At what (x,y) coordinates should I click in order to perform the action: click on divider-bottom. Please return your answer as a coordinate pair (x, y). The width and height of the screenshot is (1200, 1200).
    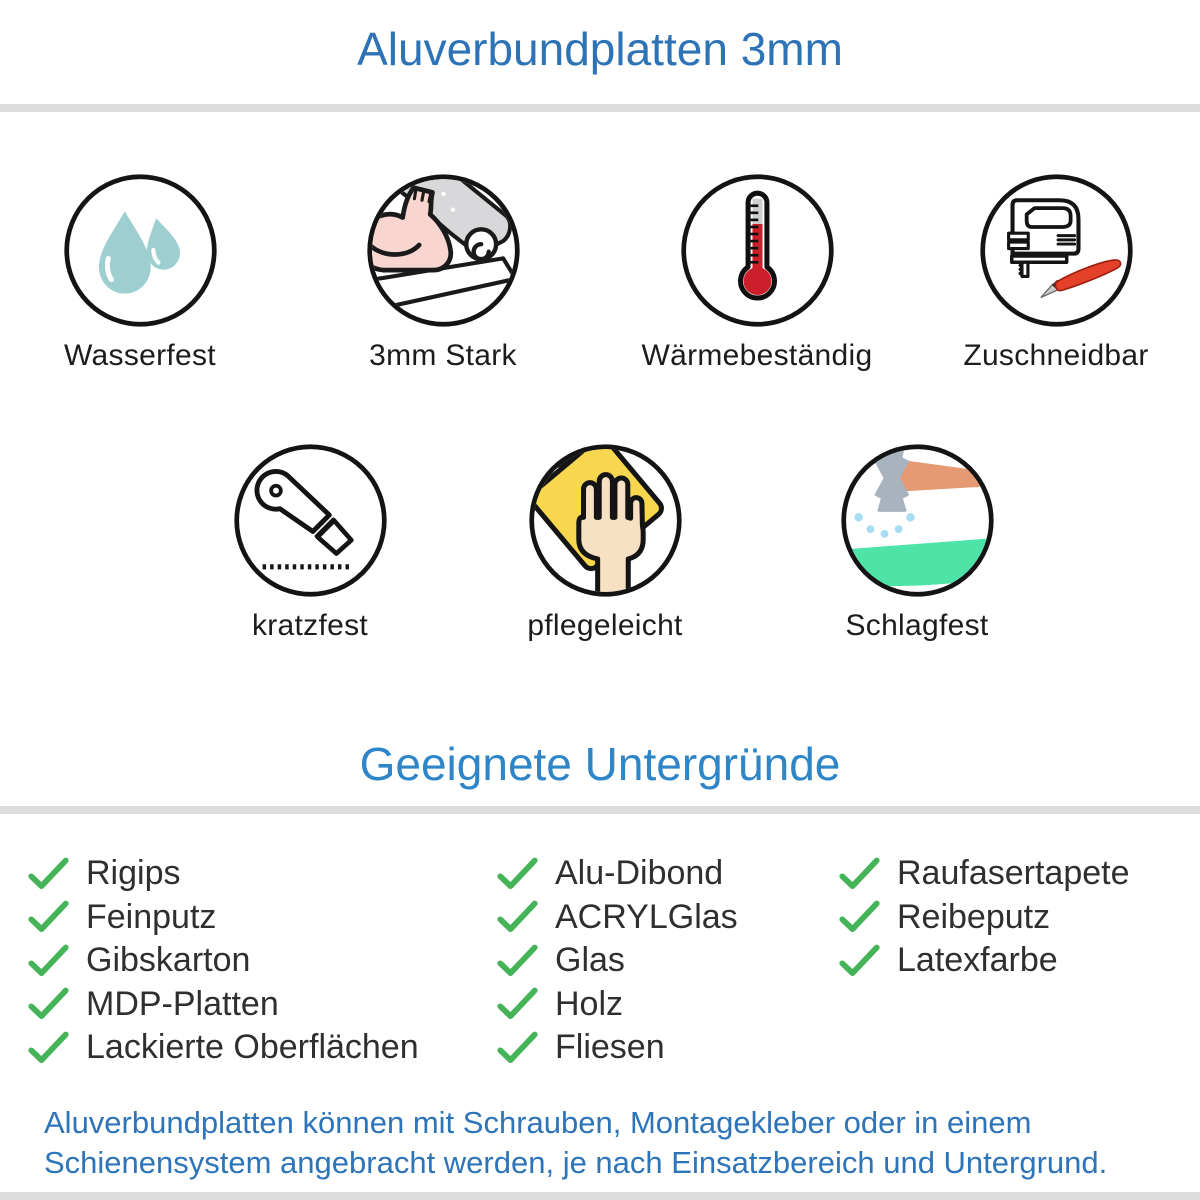
    Looking at the image, I should click on (600, 1196).